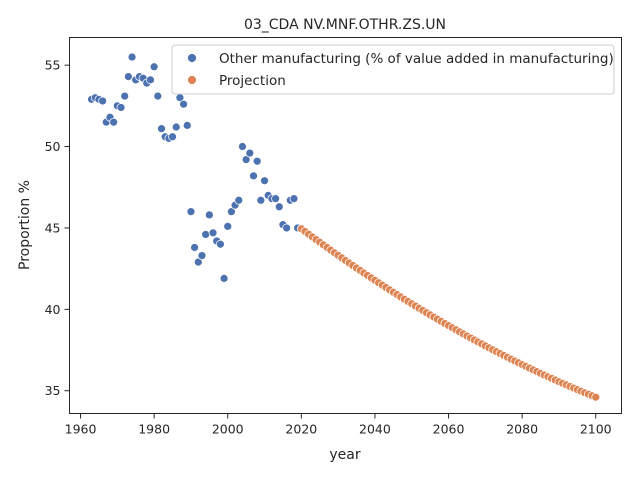  What do you see at coordinates (53, 146) in the screenshot?
I see `y-tick-label: 50` at bounding box center [53, 146].